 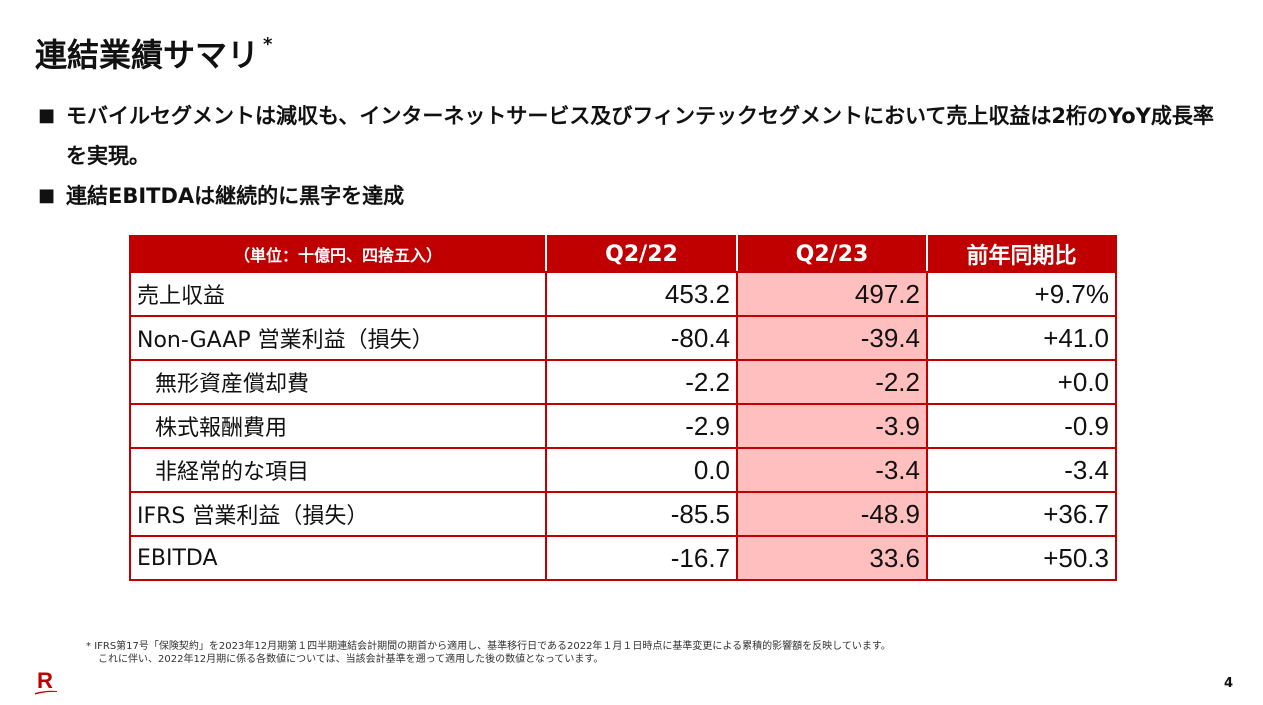 I want to click on table-header-row: （単位：十億円、四捨五入） Q2/22 Q2/23 前年同期比, so click(x=623, y=254).